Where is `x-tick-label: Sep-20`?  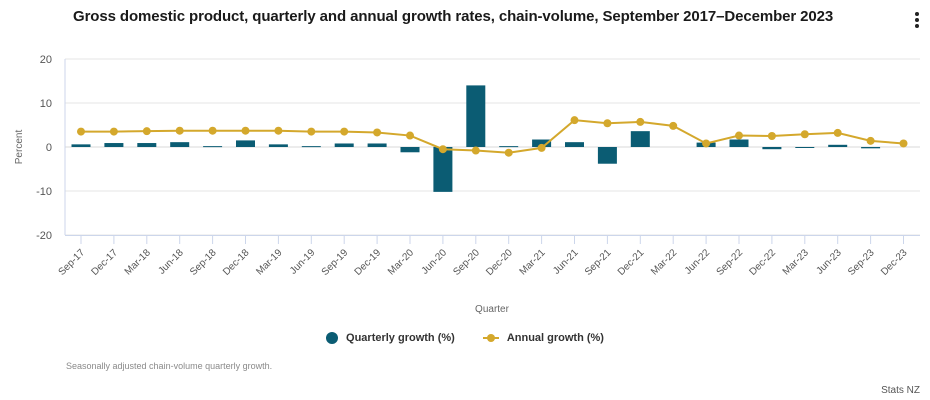 x-tick-label: Sep-20 is located at coordinates (466, 262).